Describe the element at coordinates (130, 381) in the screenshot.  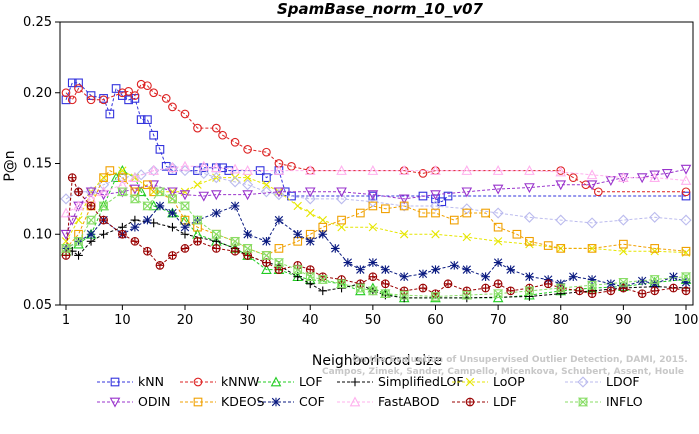
I see `legend-item-kNN: kNN` at that location.